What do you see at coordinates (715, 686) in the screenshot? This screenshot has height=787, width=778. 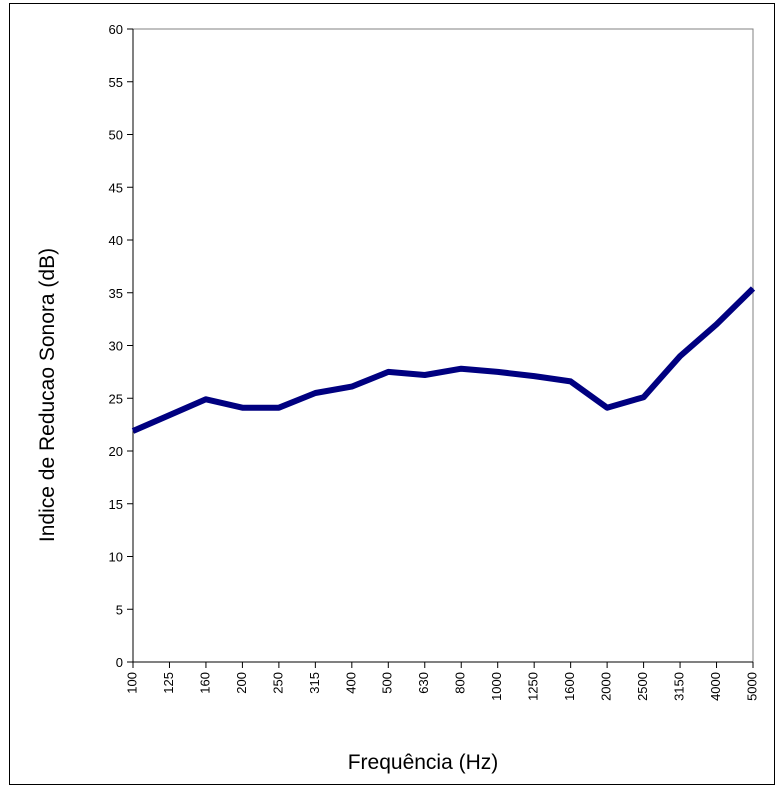 I see `x-tick-label: 4000` at bounding box center [715, 686].